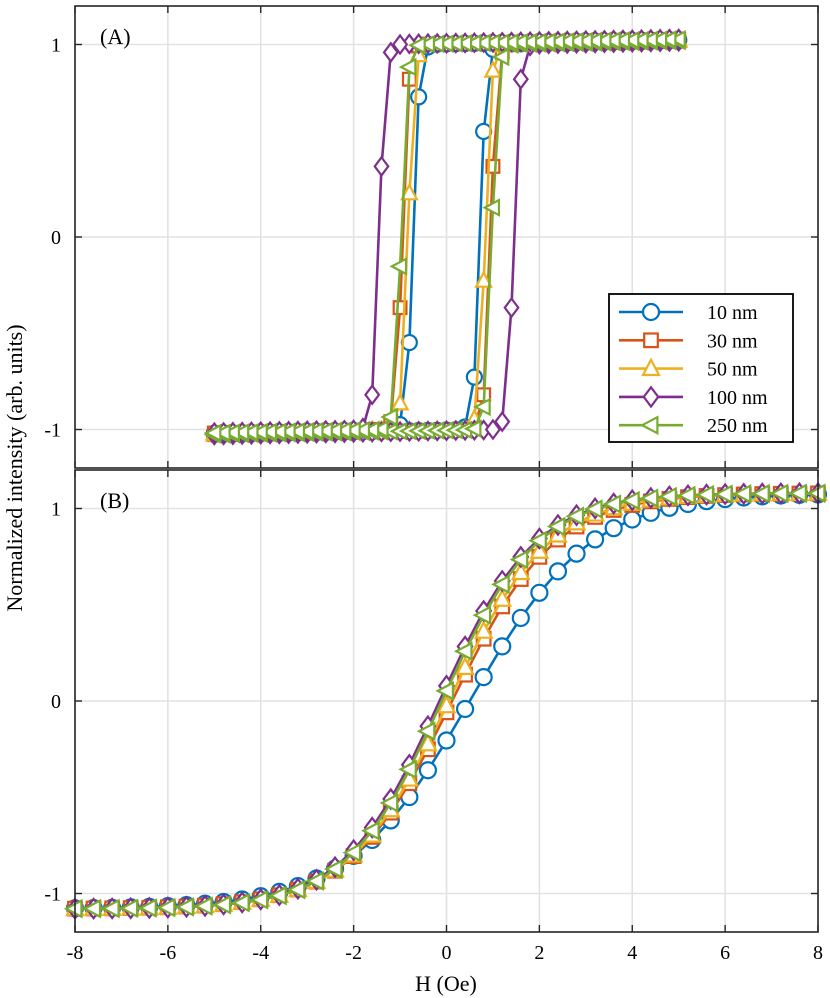 The height and width of the screenshot is (998, 830). What do you see at coordinates (56, 510) in the screenshot?
I see `y-tick-label: 1` at bounding box center [56, 510].